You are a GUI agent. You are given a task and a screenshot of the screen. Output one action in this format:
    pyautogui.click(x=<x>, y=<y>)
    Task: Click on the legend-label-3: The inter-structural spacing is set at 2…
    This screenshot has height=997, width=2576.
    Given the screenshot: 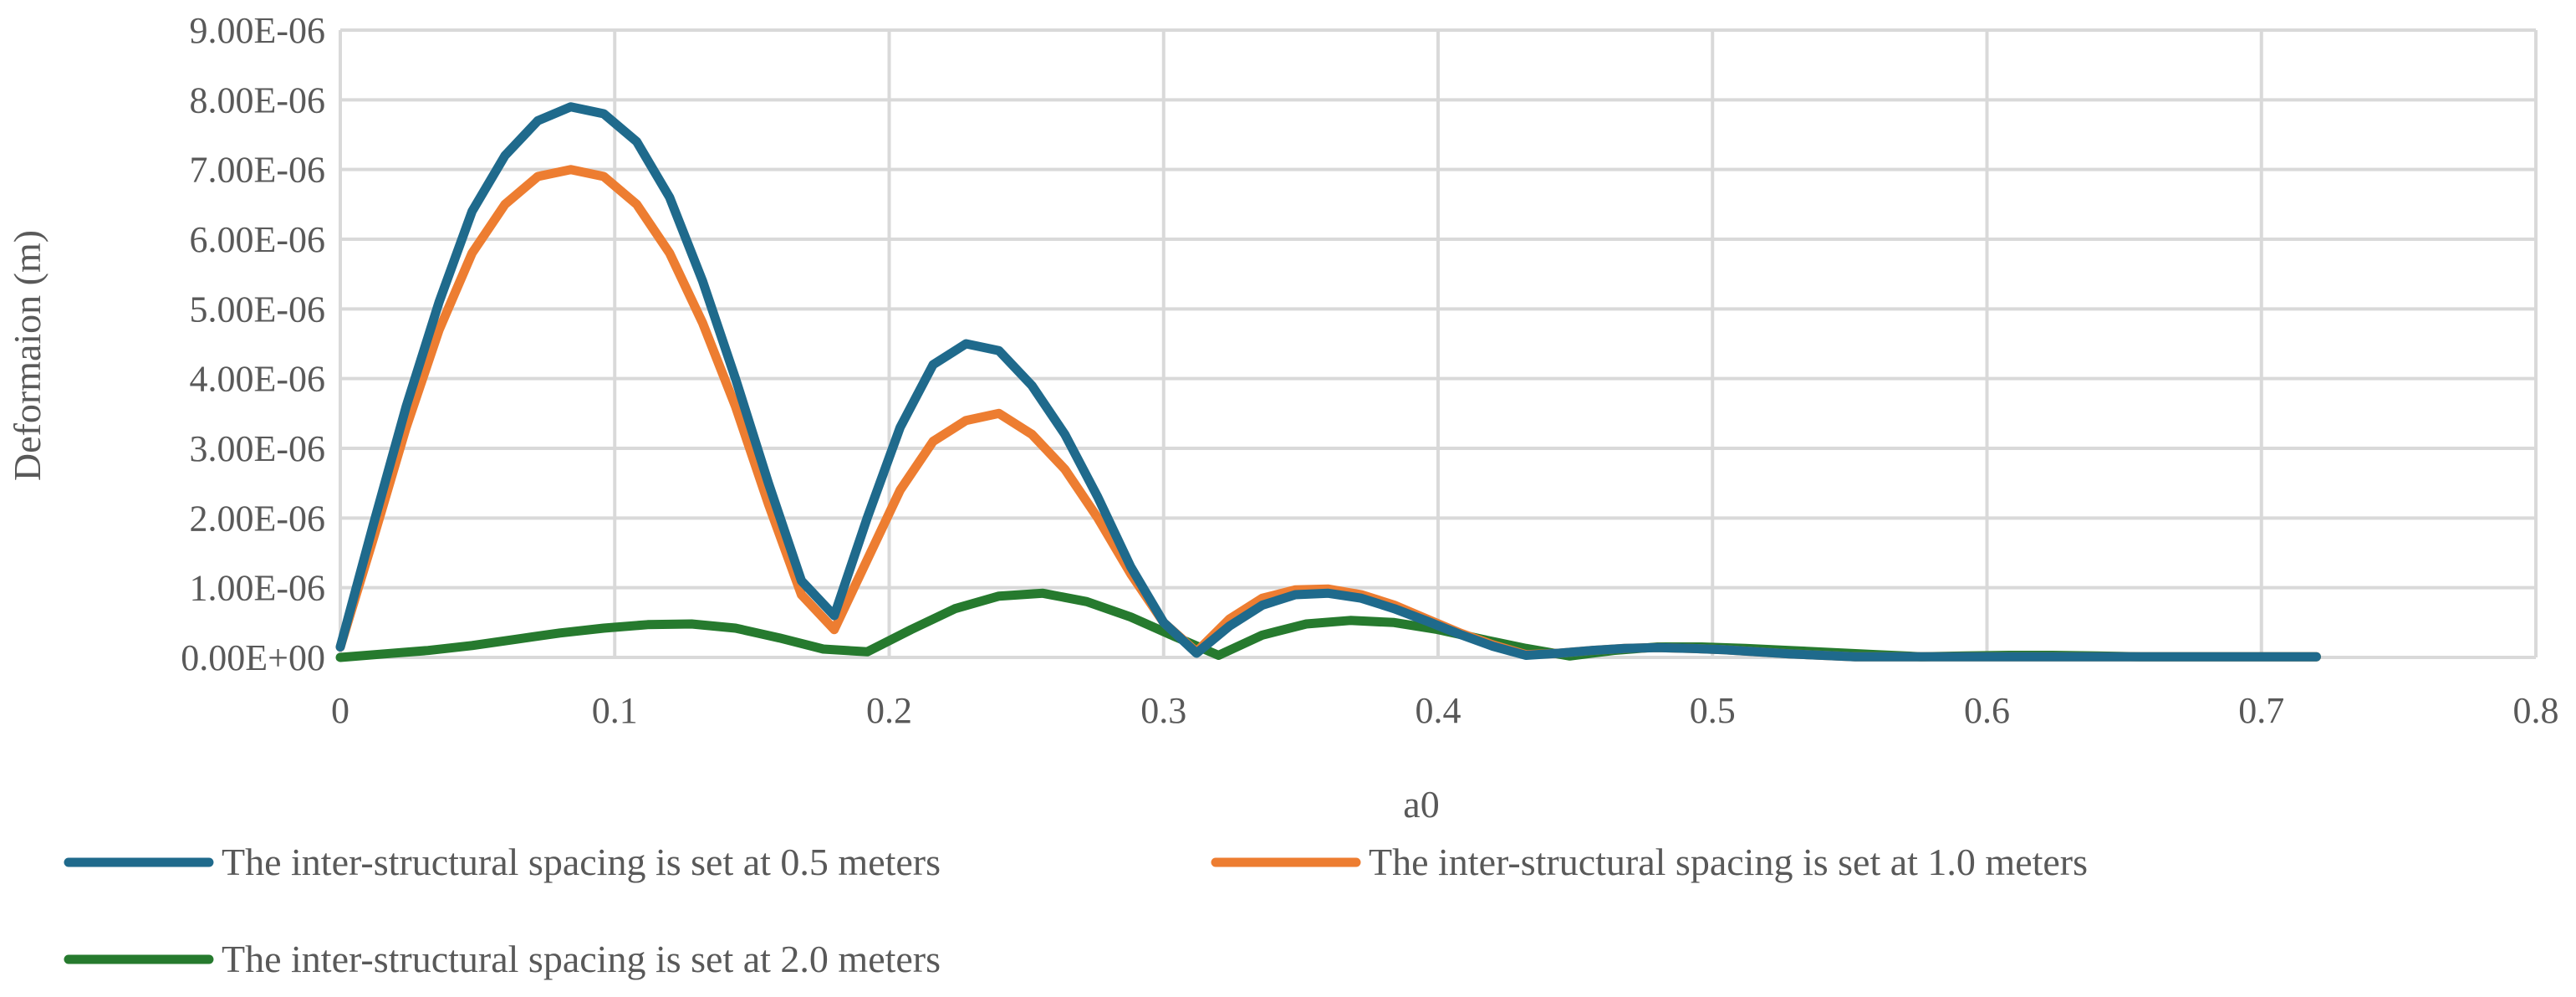 What is the action you would take?
    pyautogui.click(x=582, y=959)
    